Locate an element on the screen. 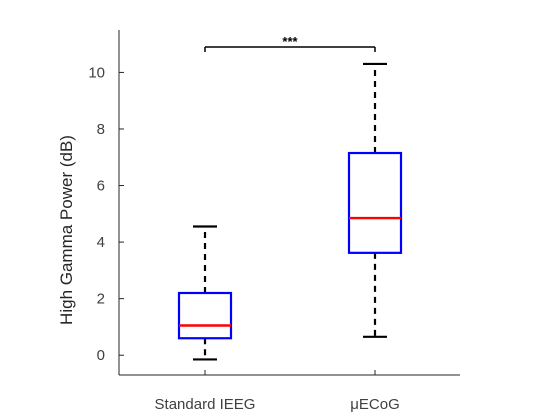 This screenshot has height=420, width=560. x-tick-label: Standard IEEG is located at coordinates (205, 404).